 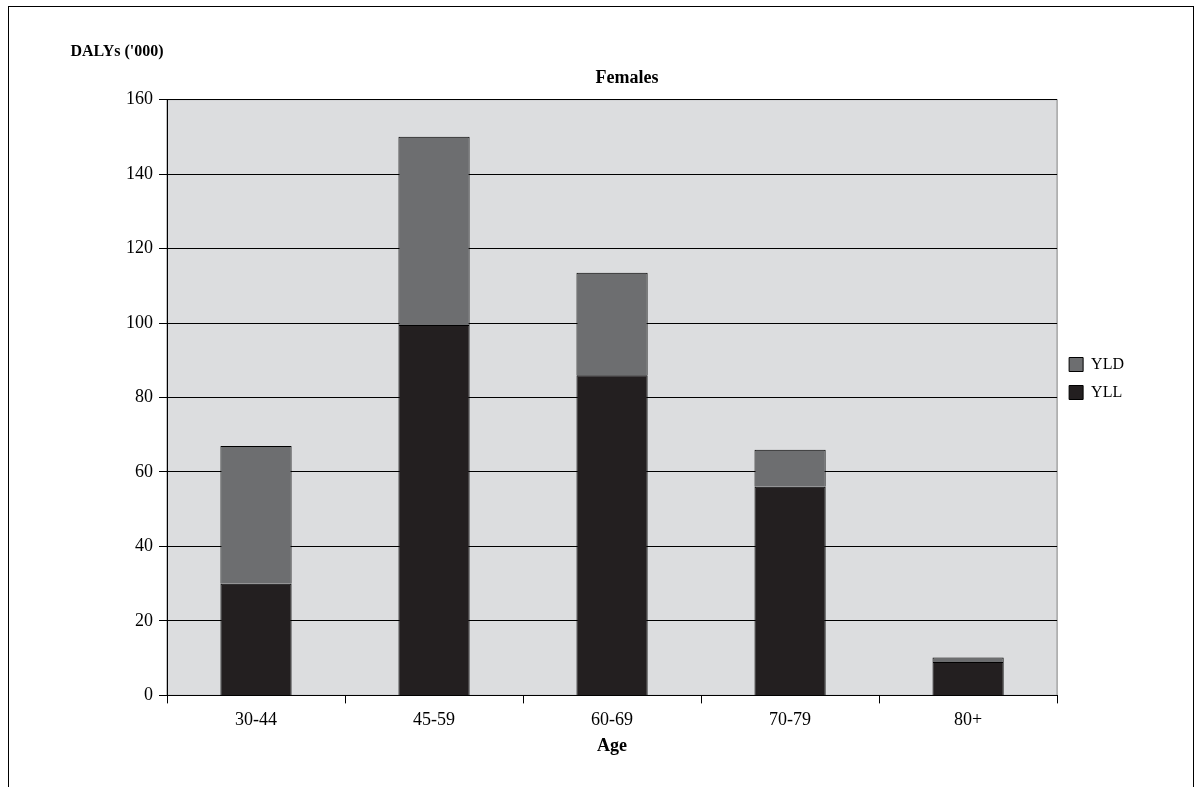 What do you see at coordinates (139, 321) in the screenshot?
I see `y-tick-label: 100` at bounding box center [139, 321].